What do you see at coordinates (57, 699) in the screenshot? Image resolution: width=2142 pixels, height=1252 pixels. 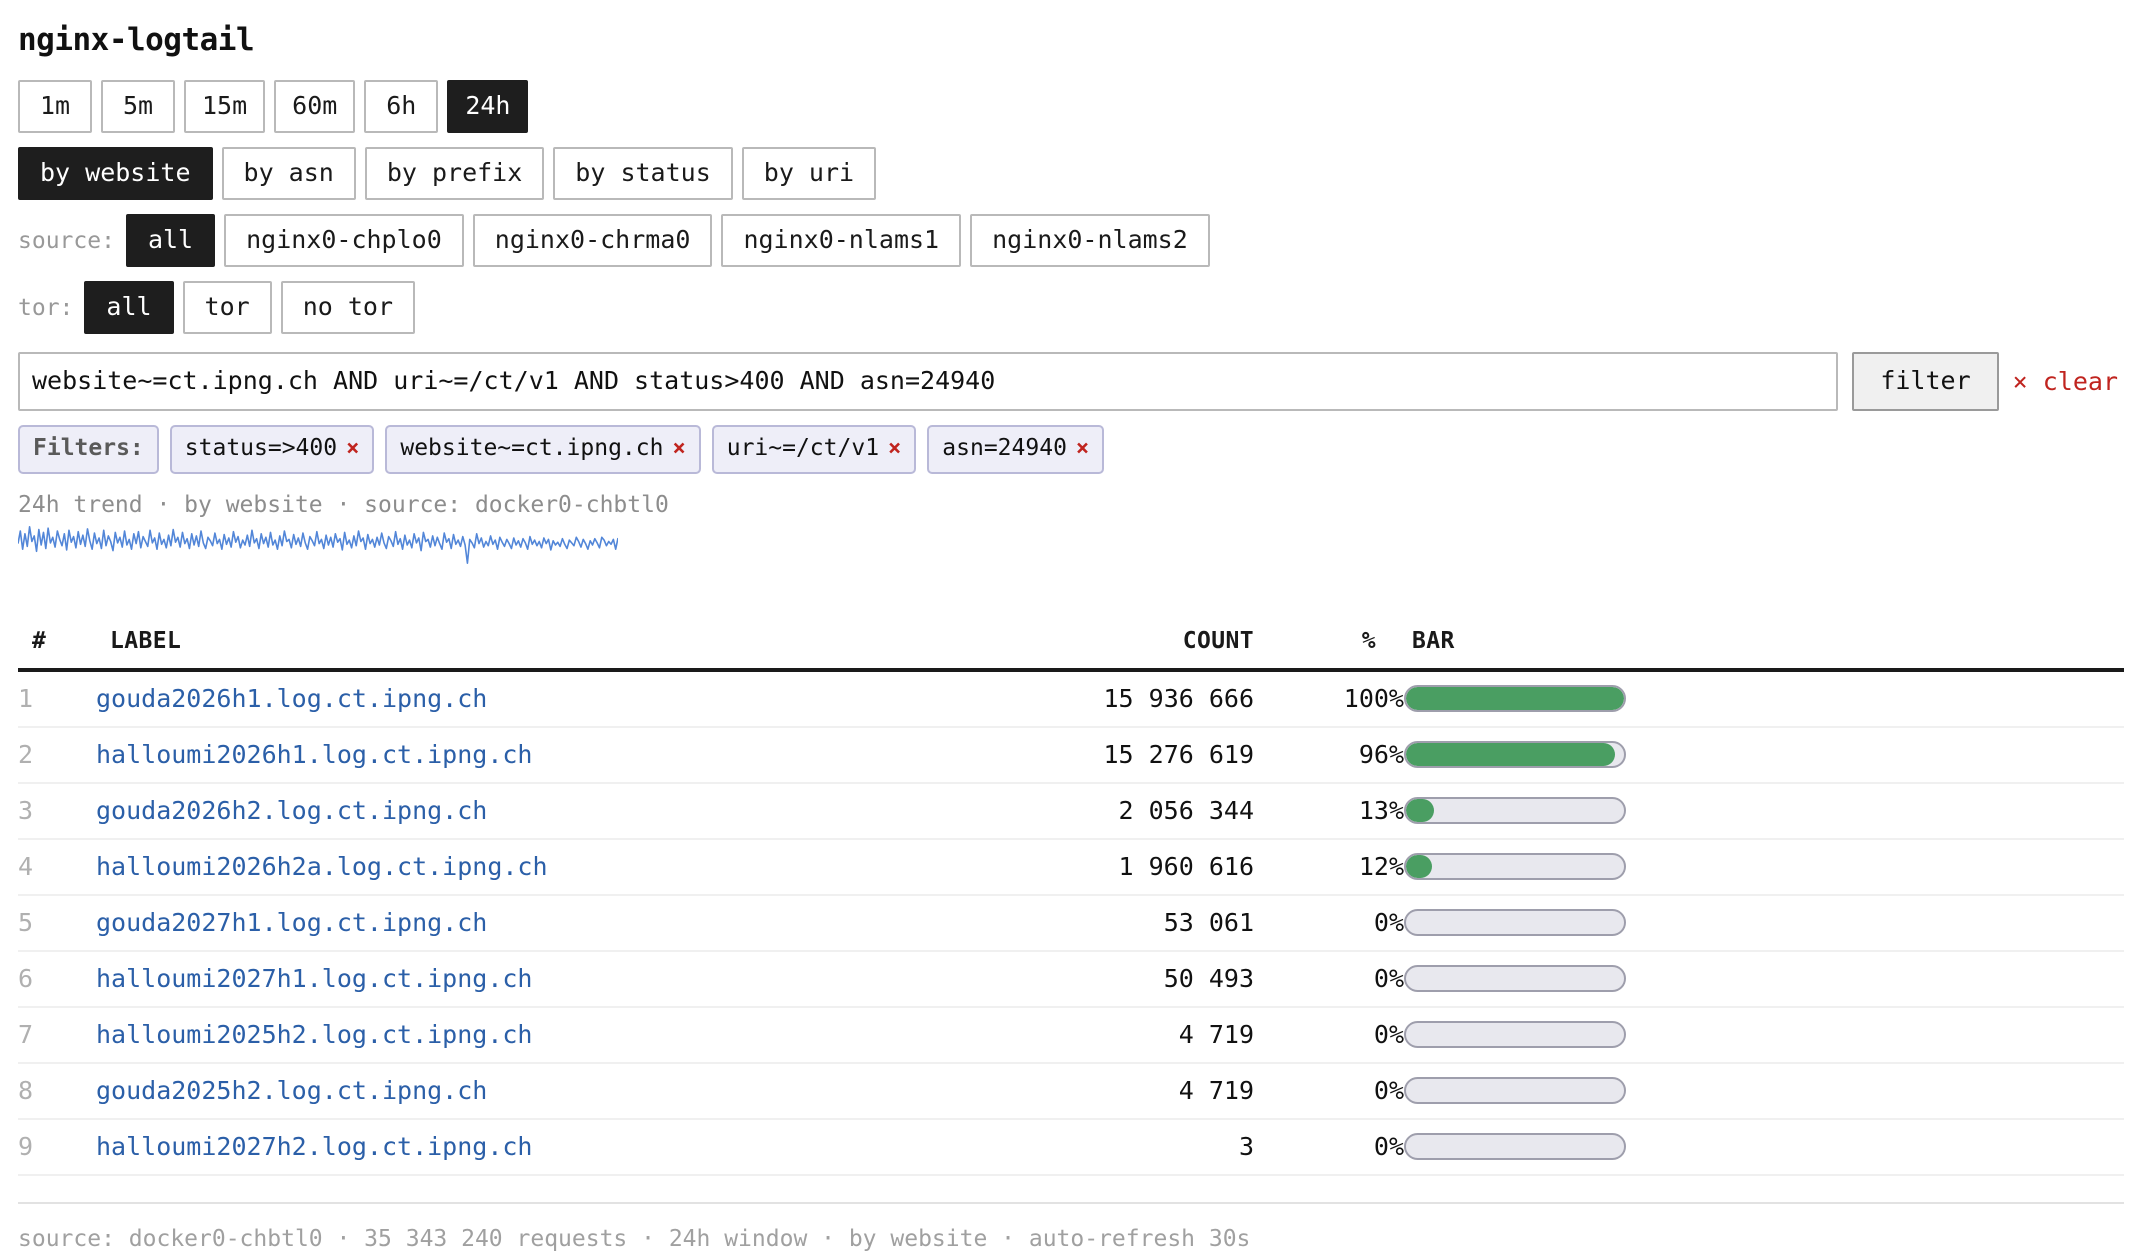 I see `row-rank: 1` at bounding box center [57, 699].